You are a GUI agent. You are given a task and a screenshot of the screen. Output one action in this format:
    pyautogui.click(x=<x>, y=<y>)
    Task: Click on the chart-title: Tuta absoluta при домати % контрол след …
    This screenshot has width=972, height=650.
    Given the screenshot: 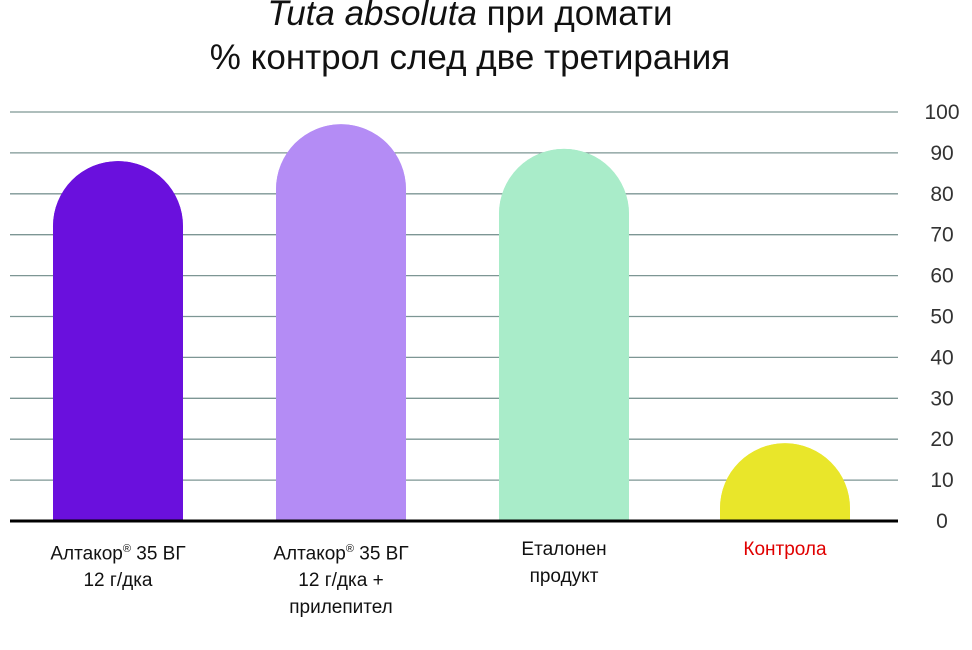 What is the action you would take?
    pyautogui.click(x=470, y=40)
    